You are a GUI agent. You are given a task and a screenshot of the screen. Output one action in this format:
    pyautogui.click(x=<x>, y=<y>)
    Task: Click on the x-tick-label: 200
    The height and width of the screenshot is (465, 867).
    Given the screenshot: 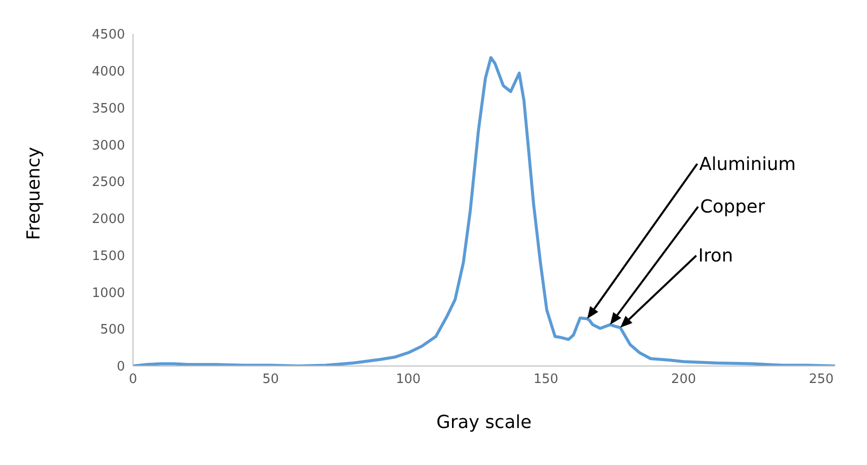 What is the action you would take?
    pyautogui.click(x=683, y=380)
    